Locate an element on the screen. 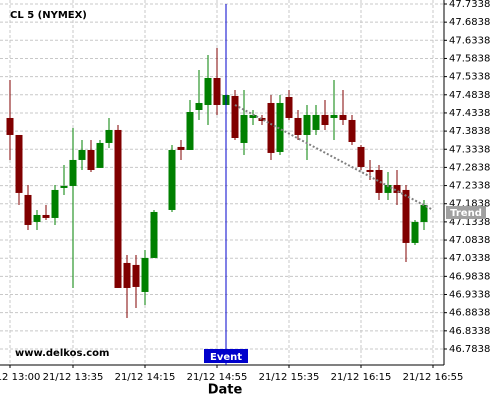 The width and height of the screenshot is (500, 400). x-tick-label: 21/12 14:15 is located at coordinates (145, 377).